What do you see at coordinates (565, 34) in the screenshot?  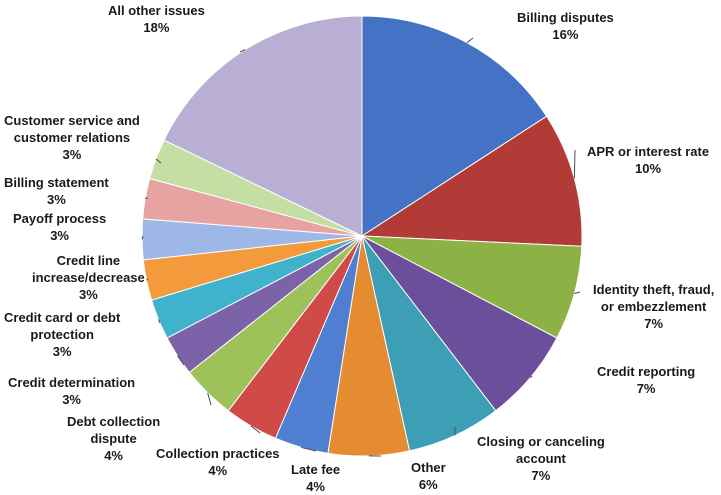 I see `slice-value-label: 16%` at bounding box center [565, 34].